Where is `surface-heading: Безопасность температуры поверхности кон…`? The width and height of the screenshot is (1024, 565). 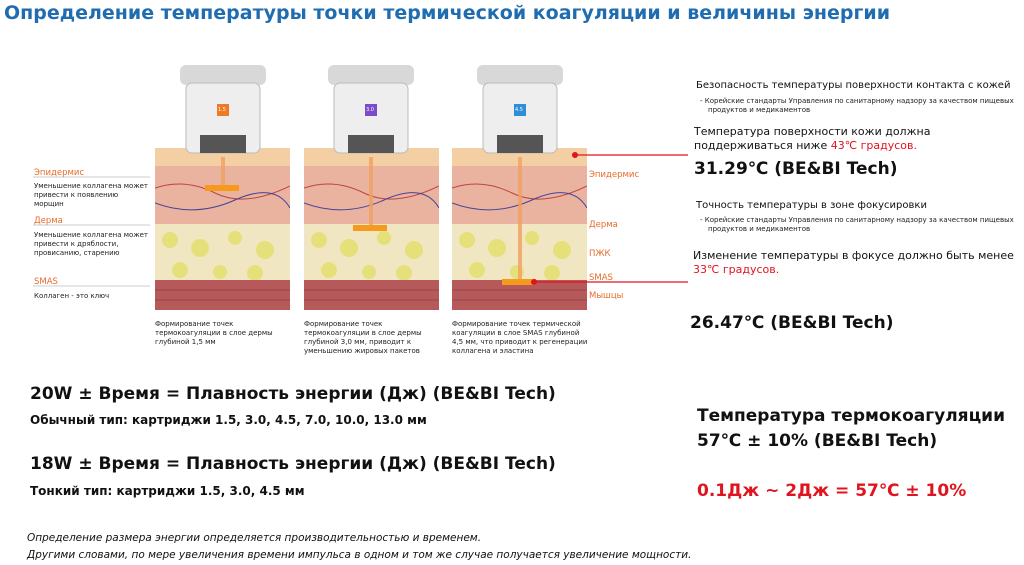 surface-heading: Безопасность температуры поверхности кон… is located at coordinates (853, 85).